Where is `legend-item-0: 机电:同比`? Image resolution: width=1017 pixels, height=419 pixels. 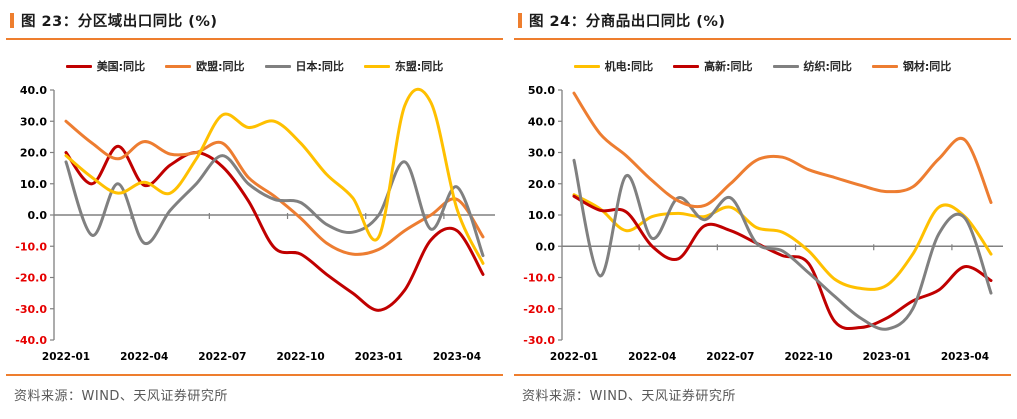
legend-item-0: 机电:同比 is located at coordinates (613, 66).